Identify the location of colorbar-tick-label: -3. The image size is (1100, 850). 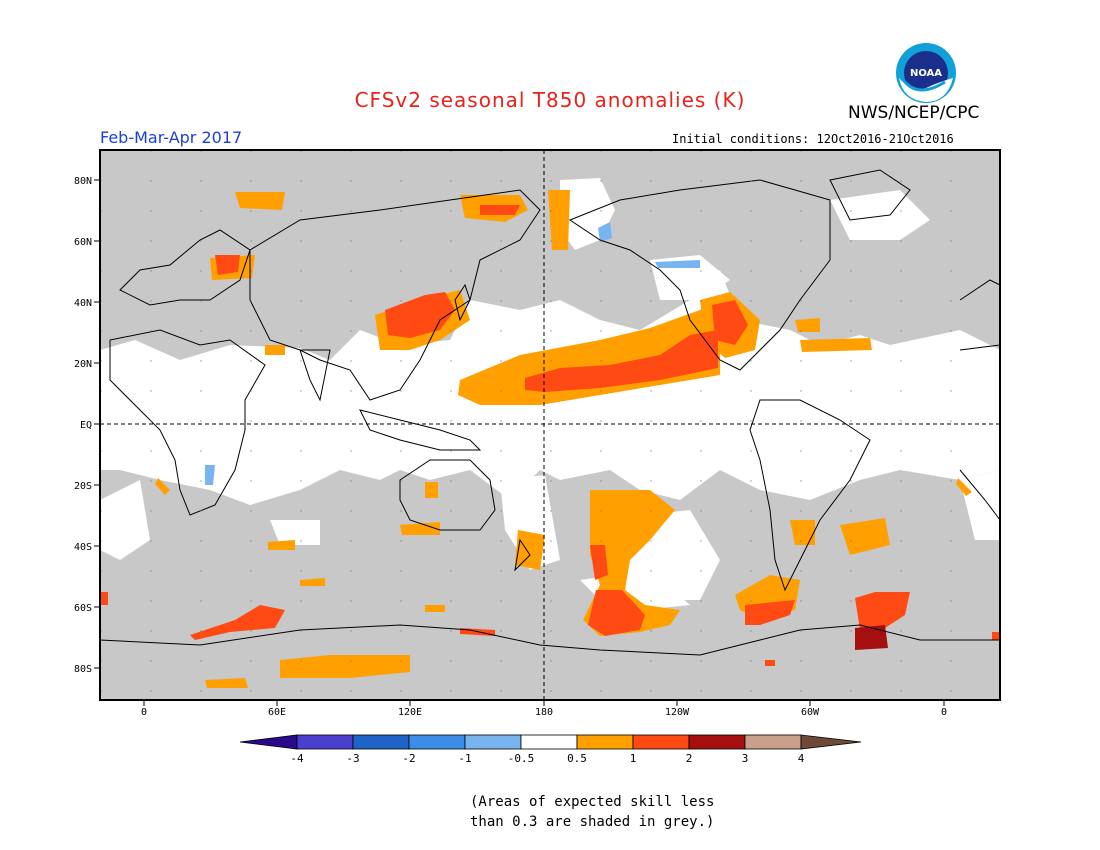
(352, 758).